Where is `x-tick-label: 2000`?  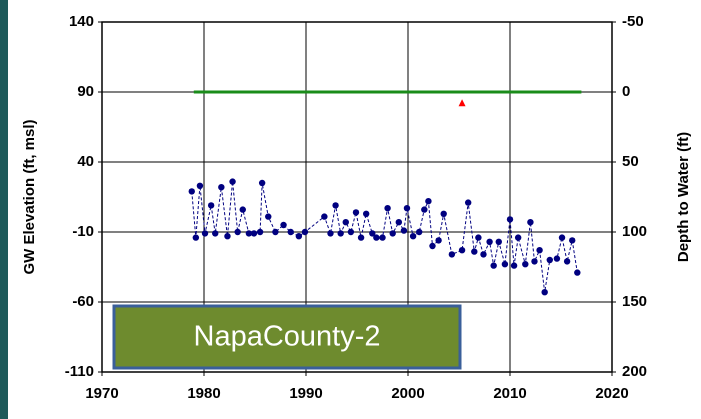
x-tick-label: 2000 is located at coordinates (407, 393).